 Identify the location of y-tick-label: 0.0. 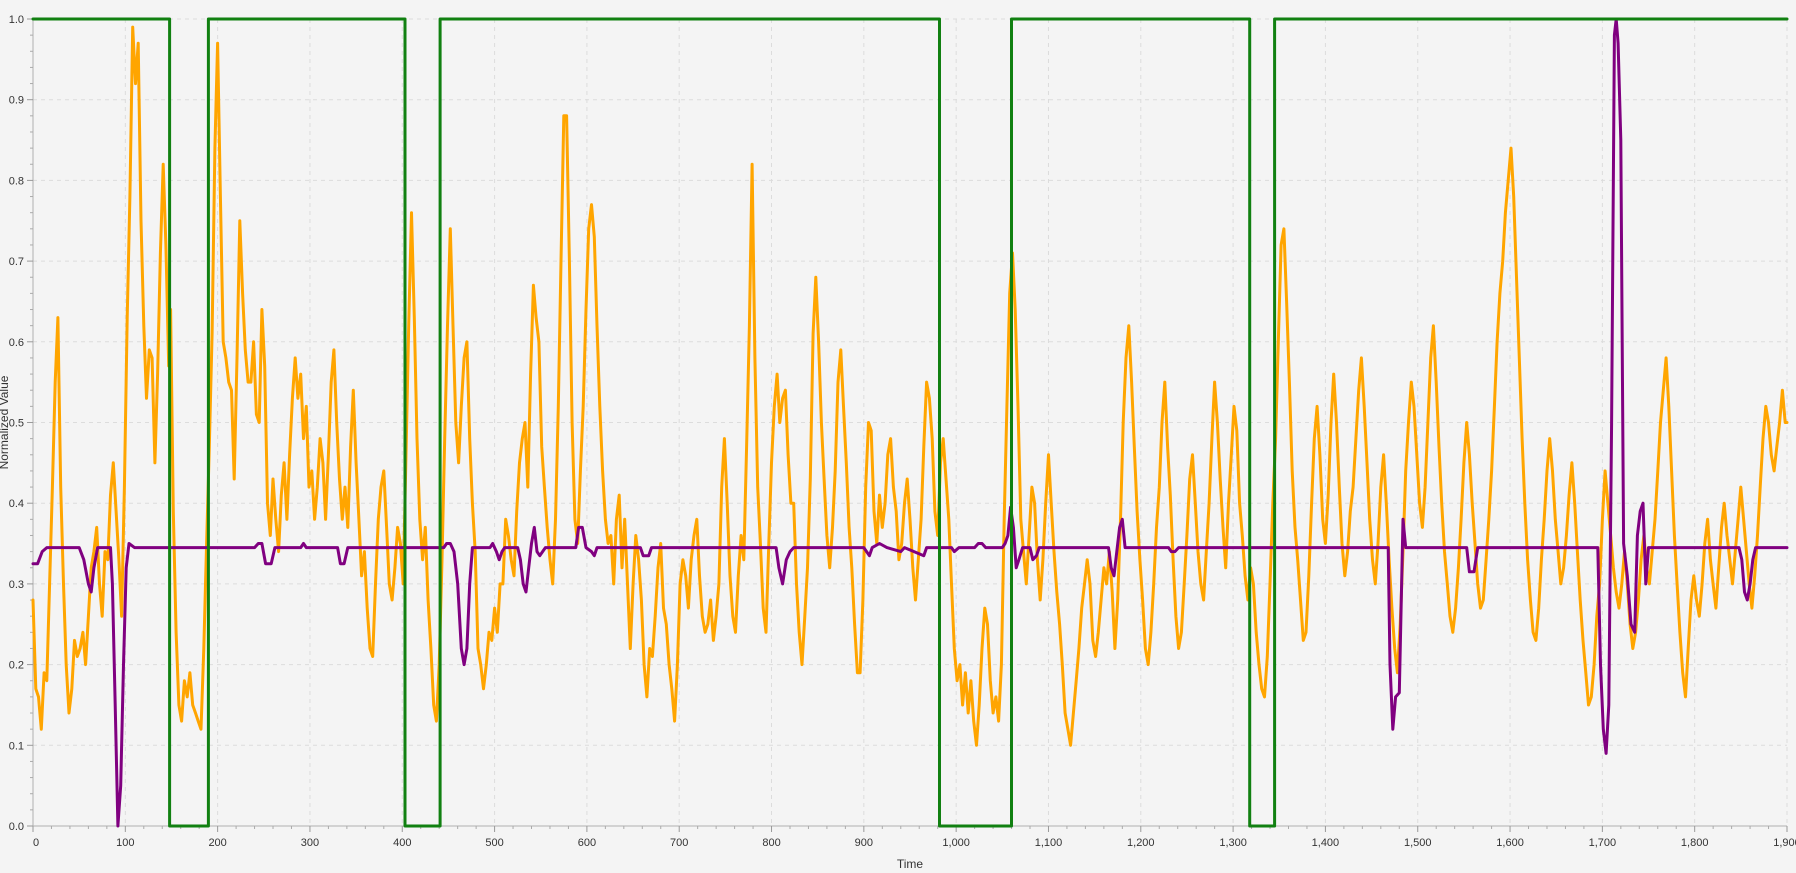
(16, 827).